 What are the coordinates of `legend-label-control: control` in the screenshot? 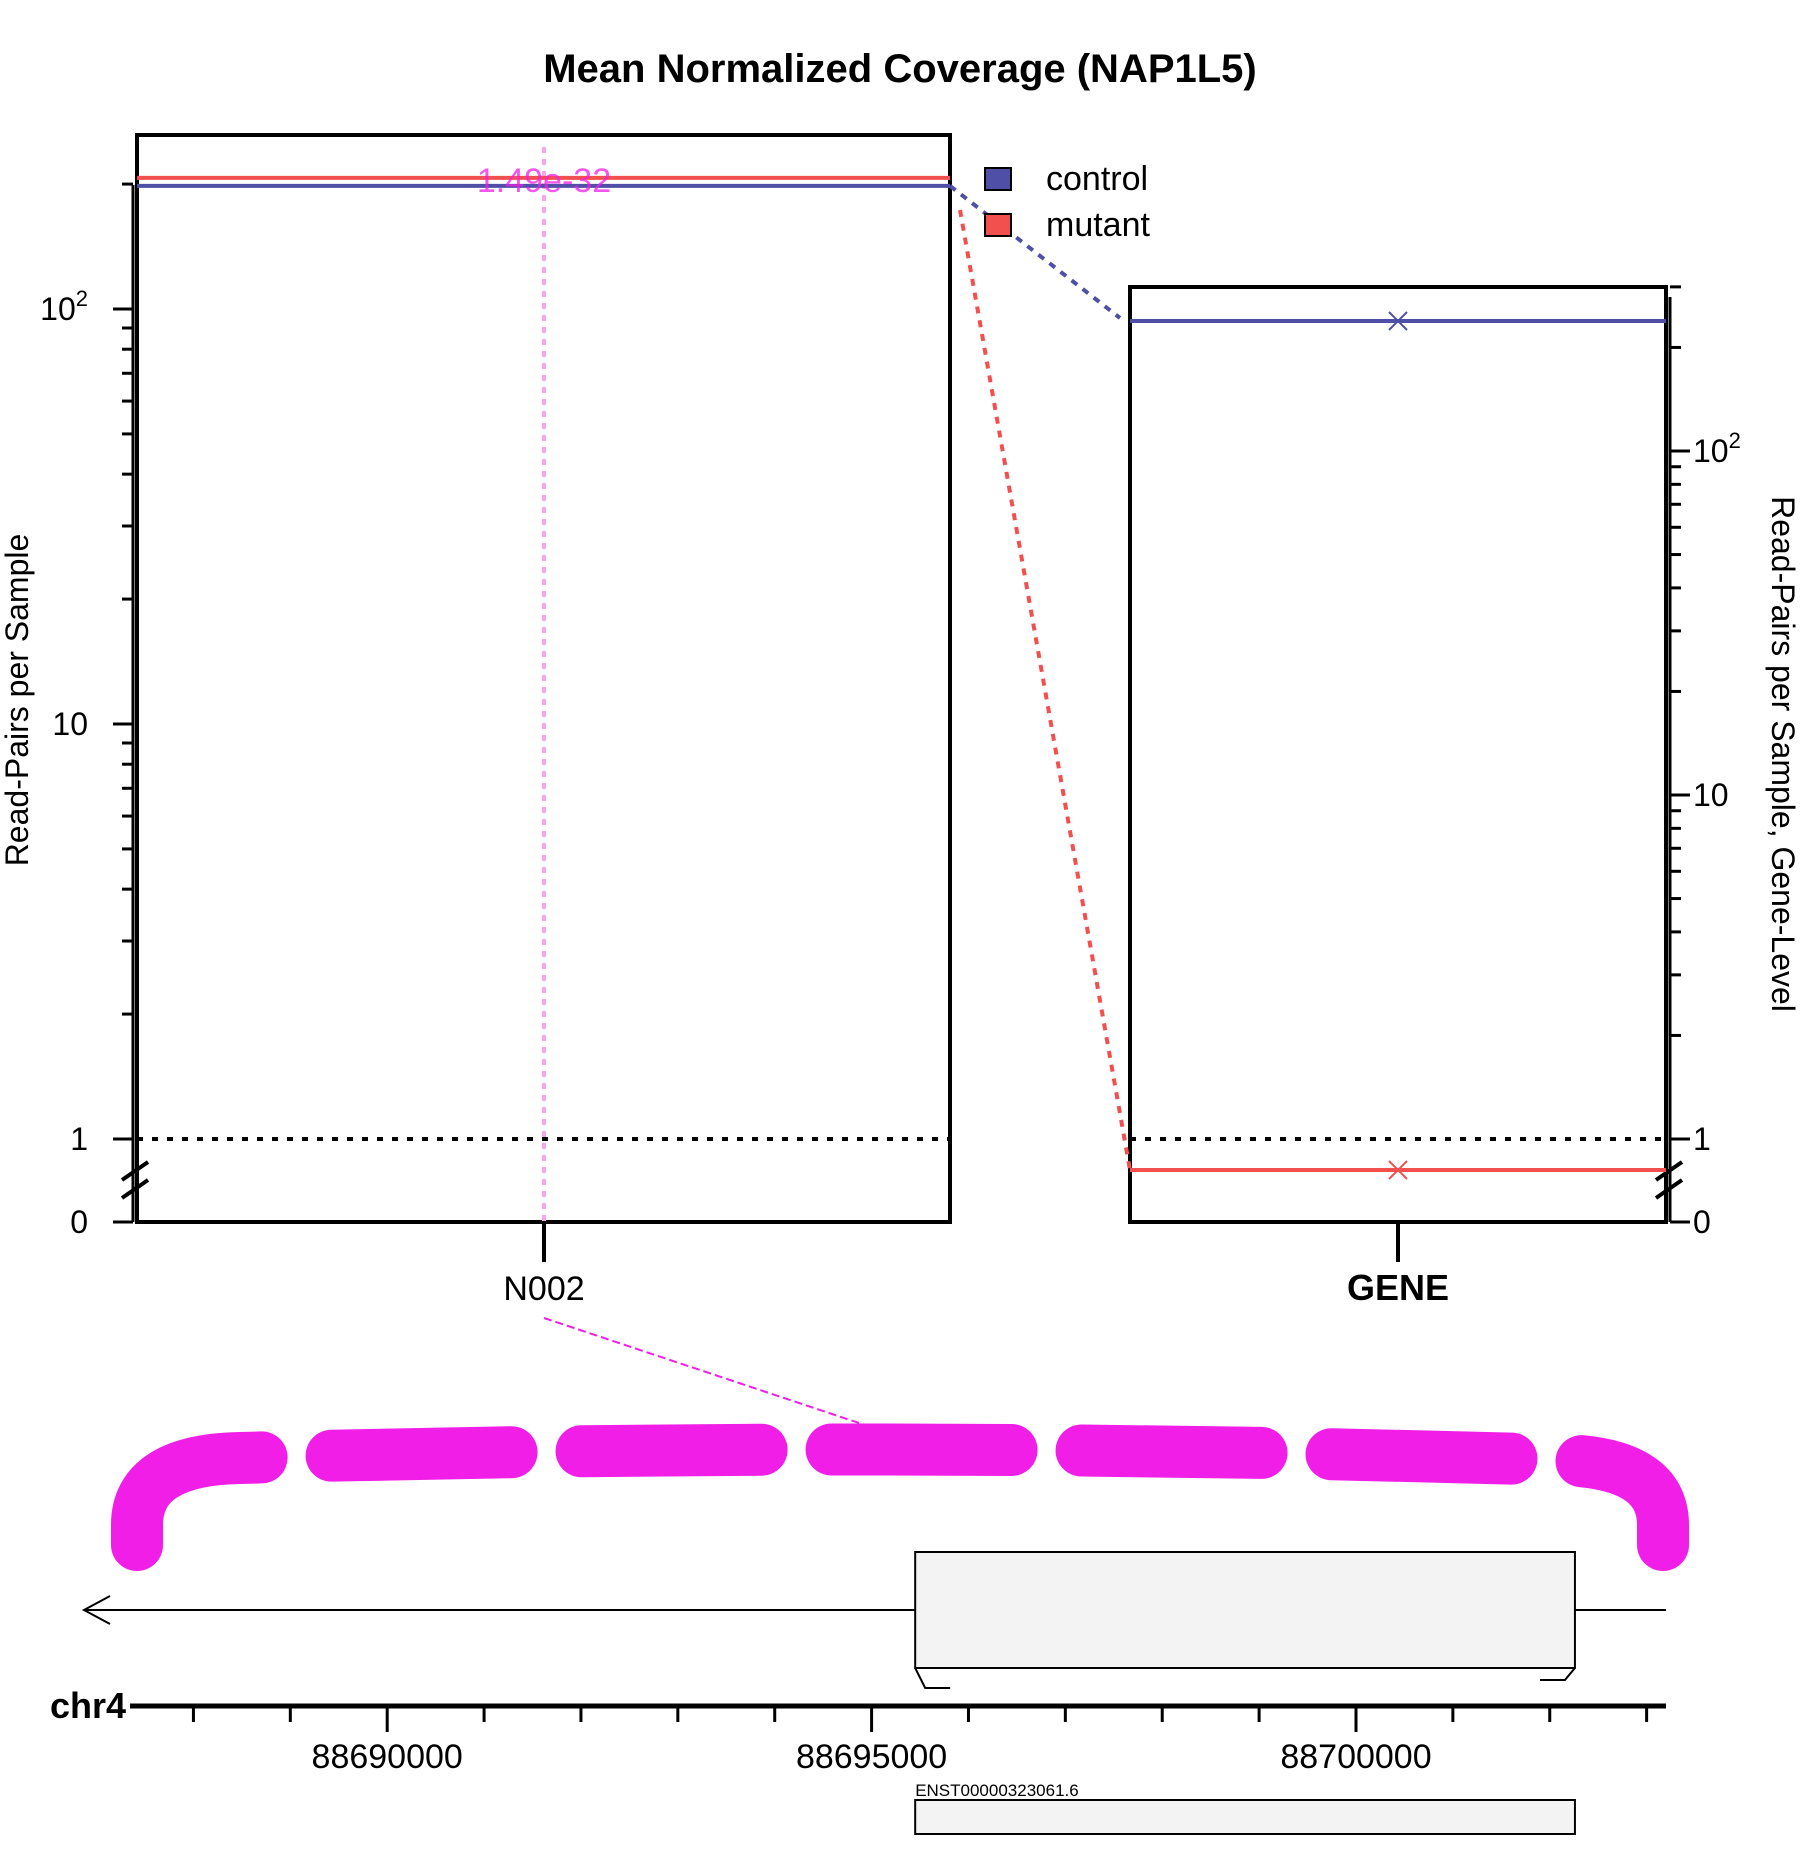 It's located at (1097, 179).